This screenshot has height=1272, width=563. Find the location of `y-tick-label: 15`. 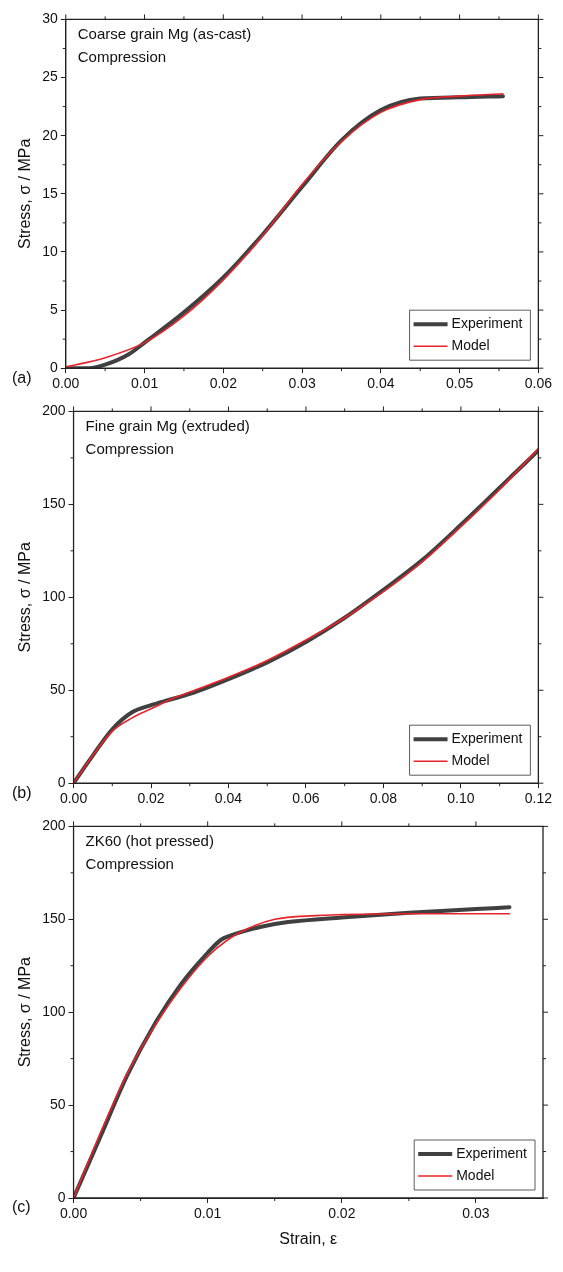

y-tick-label: 15 is located at coordinates (50, 192).